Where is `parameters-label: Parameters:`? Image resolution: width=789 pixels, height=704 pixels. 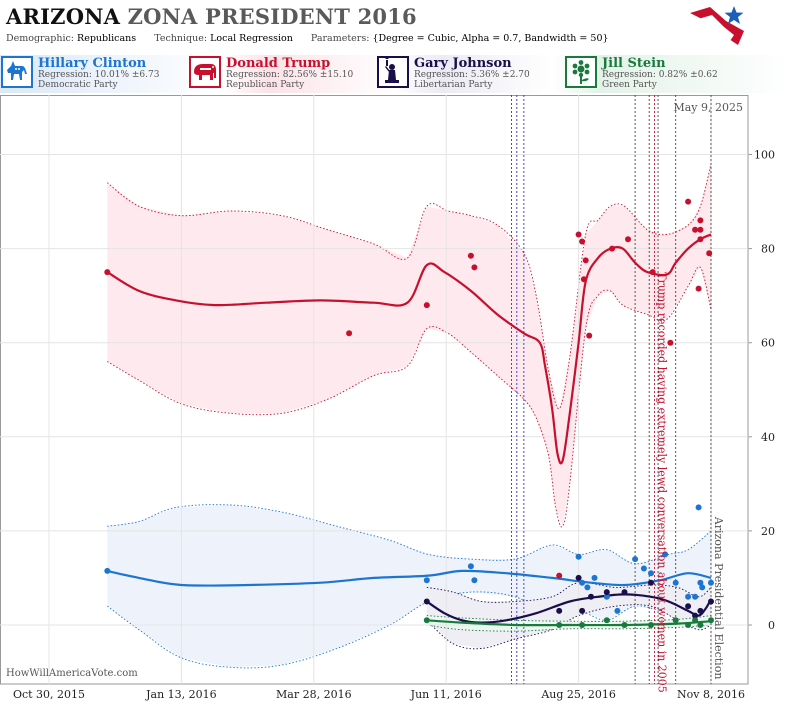 parameters-label: Parameters: is located at coordinates (340, 38).